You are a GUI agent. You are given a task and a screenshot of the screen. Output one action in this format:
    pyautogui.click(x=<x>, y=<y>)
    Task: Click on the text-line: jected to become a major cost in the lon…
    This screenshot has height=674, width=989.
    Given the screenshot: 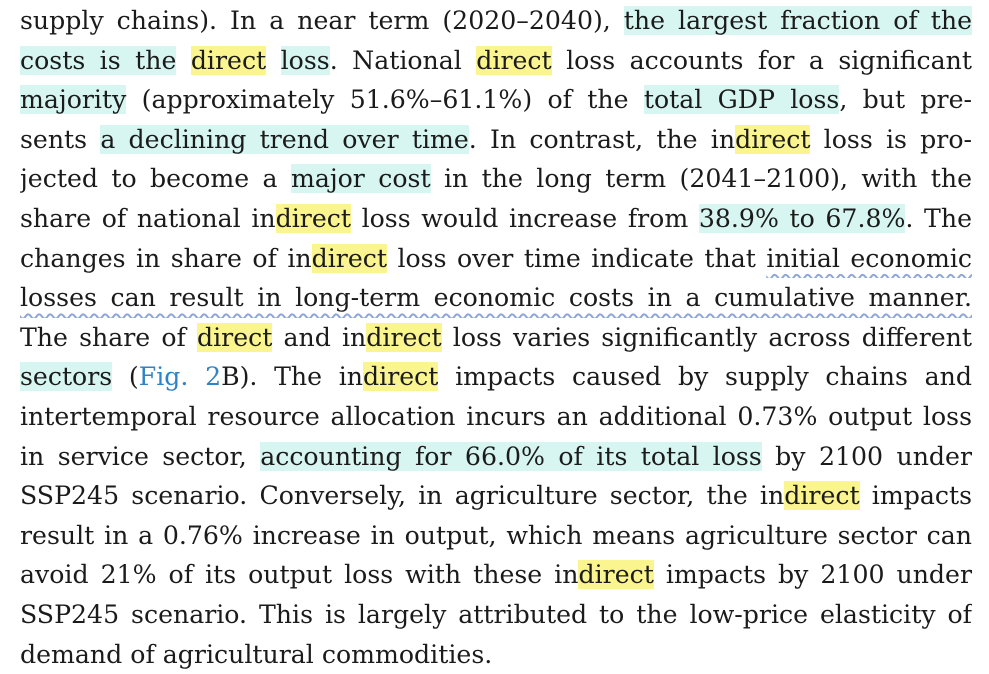 What is the action you would take?
    pyautogui.click(x=496, y=179)
    